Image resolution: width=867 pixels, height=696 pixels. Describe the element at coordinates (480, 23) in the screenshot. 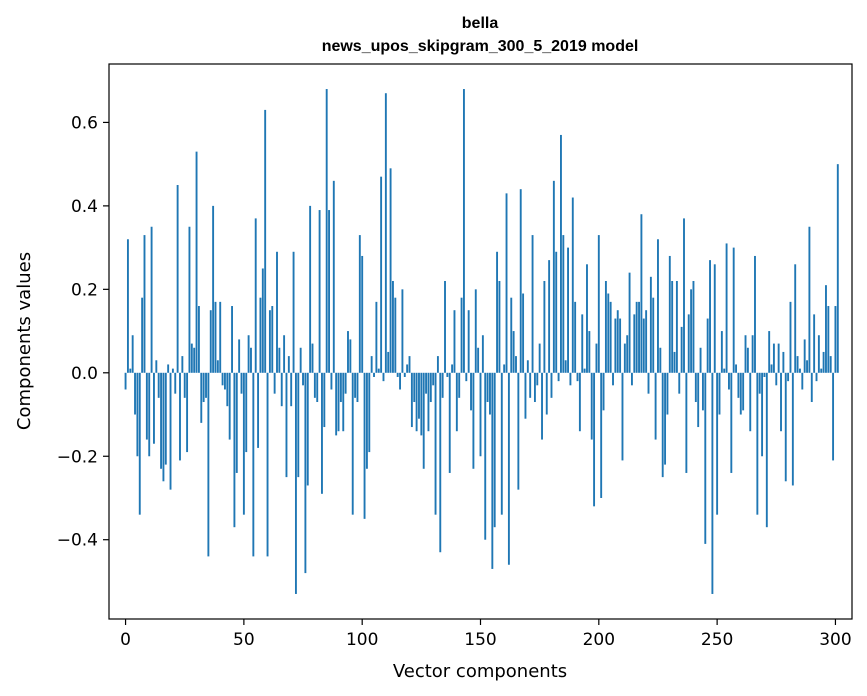

I see `chart-title: bella` at that location.